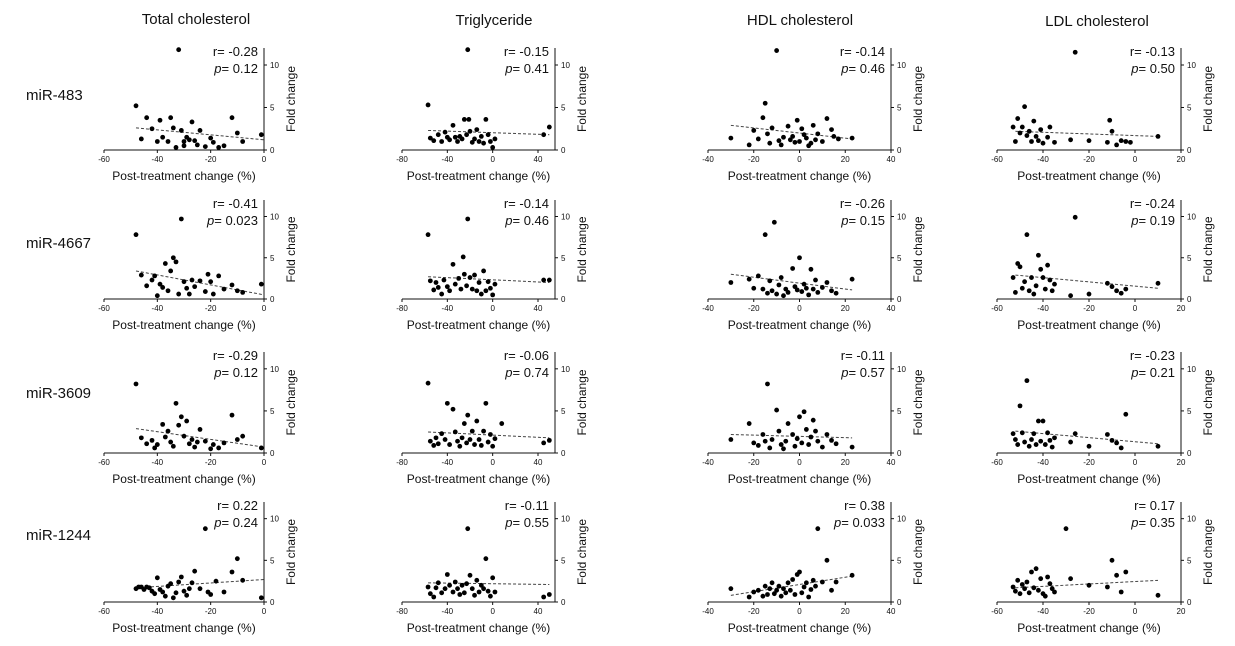  What do you see at coordinates (754, 462) in the screenshot?
I see `x-tick-label: -20` at bounding box center [754, 462].